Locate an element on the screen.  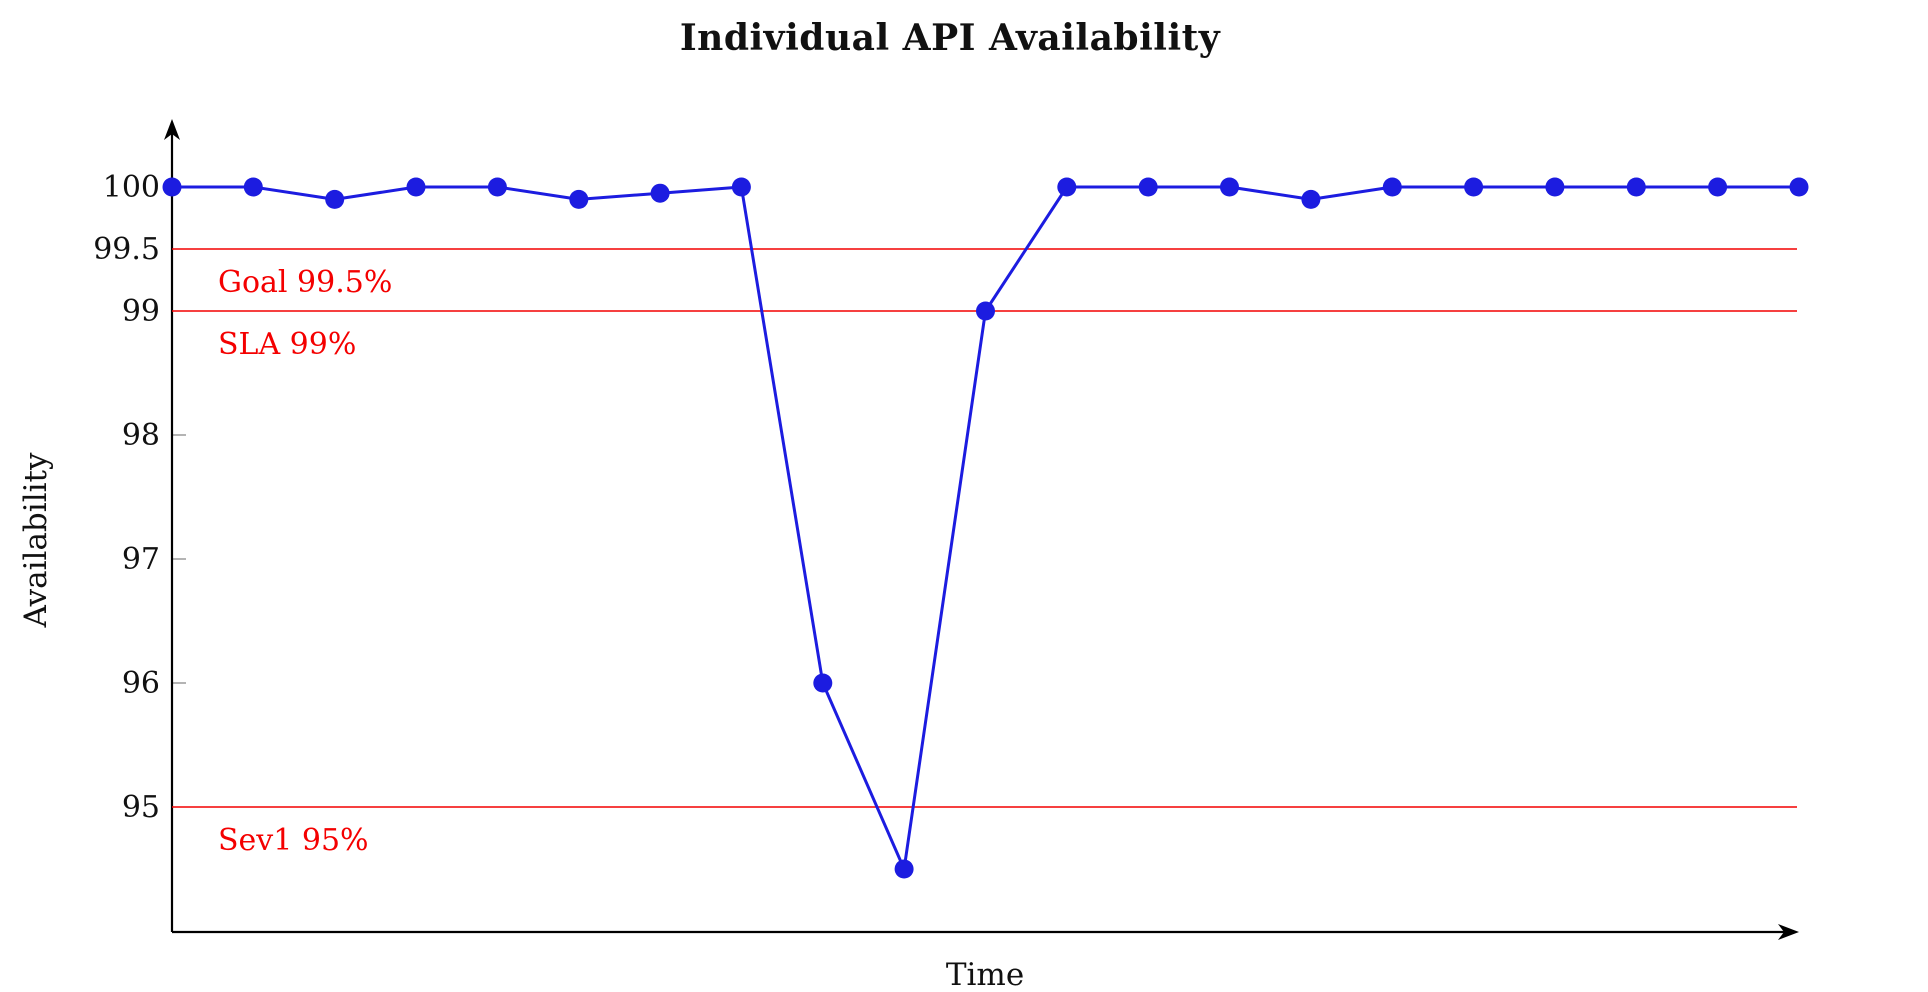
y-tick-label: 97 is located at coordinates (141, 559).